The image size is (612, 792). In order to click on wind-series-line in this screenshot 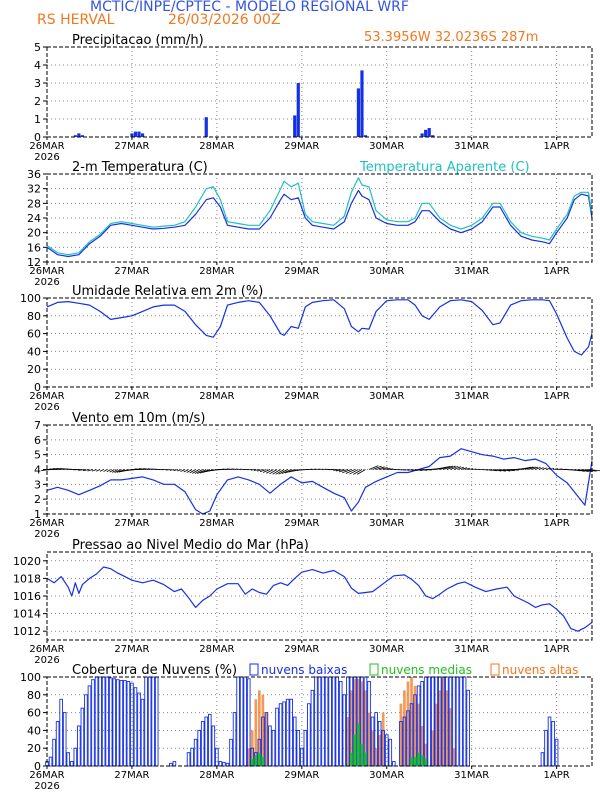, I will do `click(319, 481)`.